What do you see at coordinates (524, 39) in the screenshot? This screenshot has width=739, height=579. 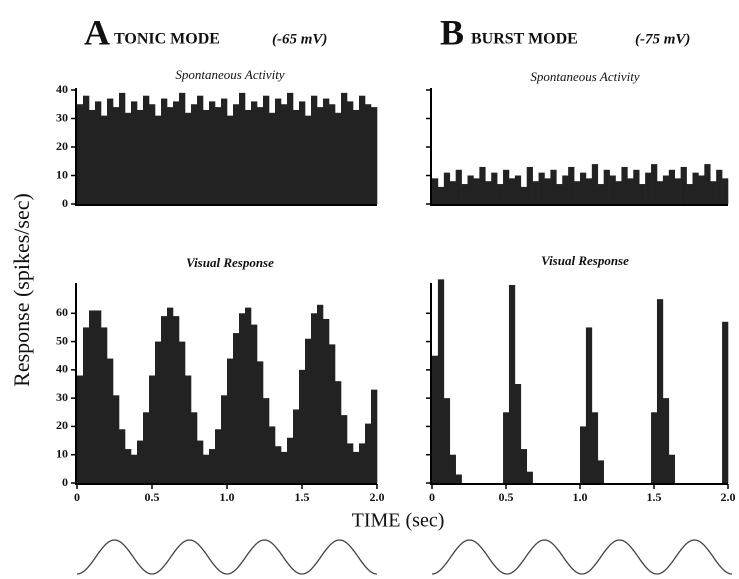 I see `panel-mode: BURST MODE` at bounding box center [524, 39].